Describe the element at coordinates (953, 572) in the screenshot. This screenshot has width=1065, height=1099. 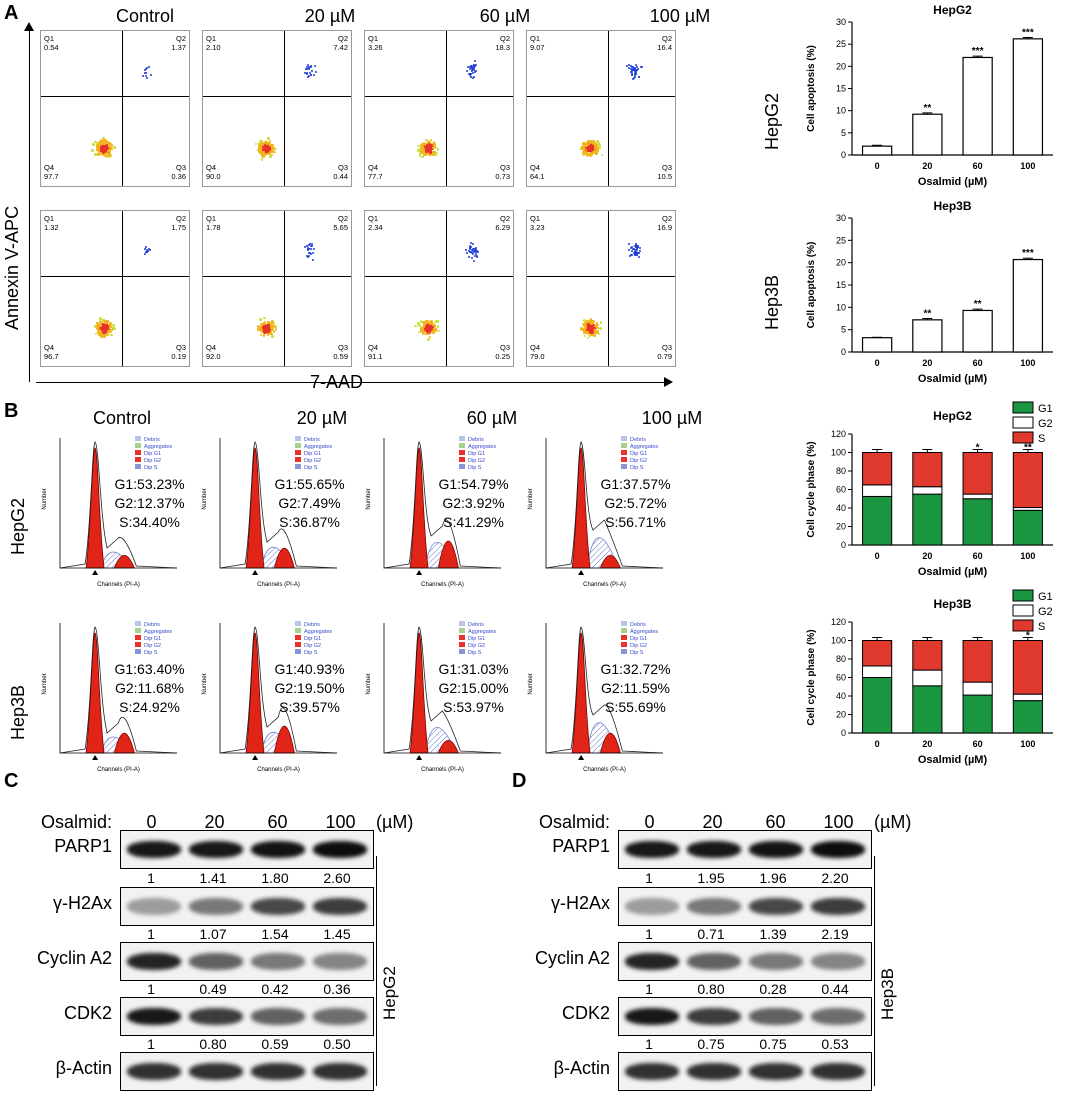
I see `x-axis-label: Osalmid (µM)` at that location.